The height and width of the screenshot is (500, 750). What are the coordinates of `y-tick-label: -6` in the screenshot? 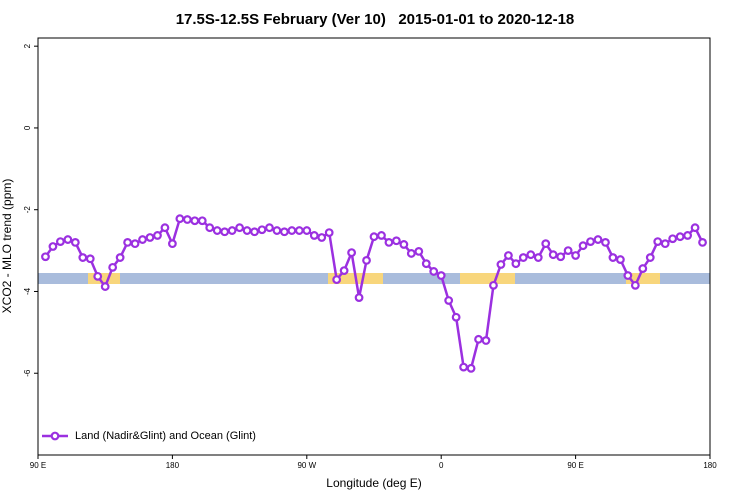 It's located at (27, 373).